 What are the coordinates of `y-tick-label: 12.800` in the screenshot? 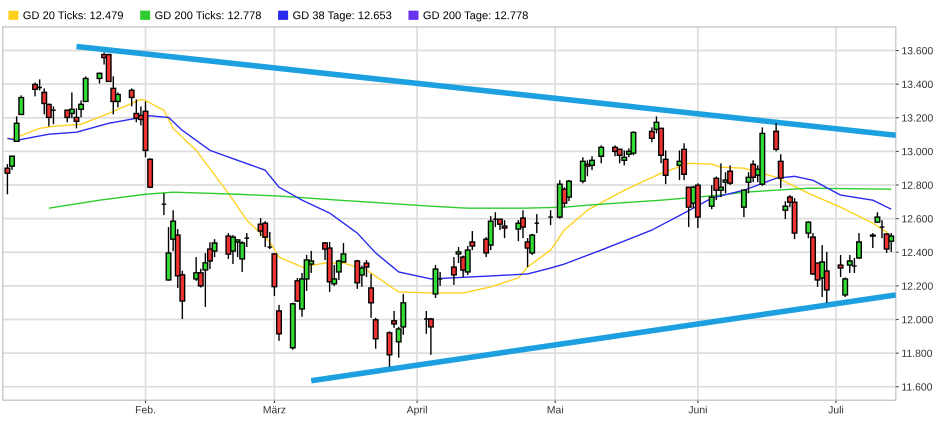 It's located at (917, 185).